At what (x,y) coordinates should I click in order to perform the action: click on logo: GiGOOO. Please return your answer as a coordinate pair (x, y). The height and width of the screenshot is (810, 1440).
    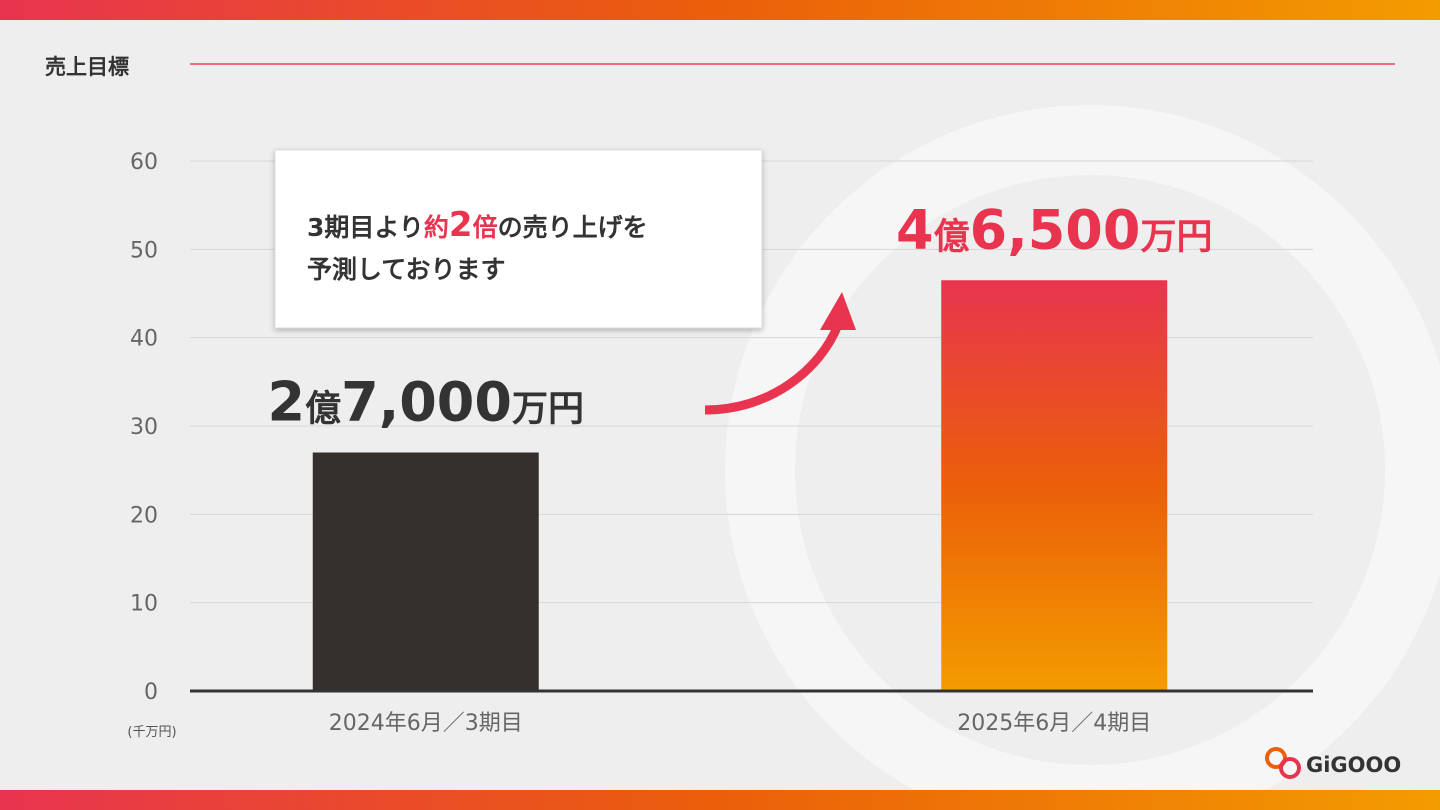
    Looking at the image, I should click on (1333, 763).